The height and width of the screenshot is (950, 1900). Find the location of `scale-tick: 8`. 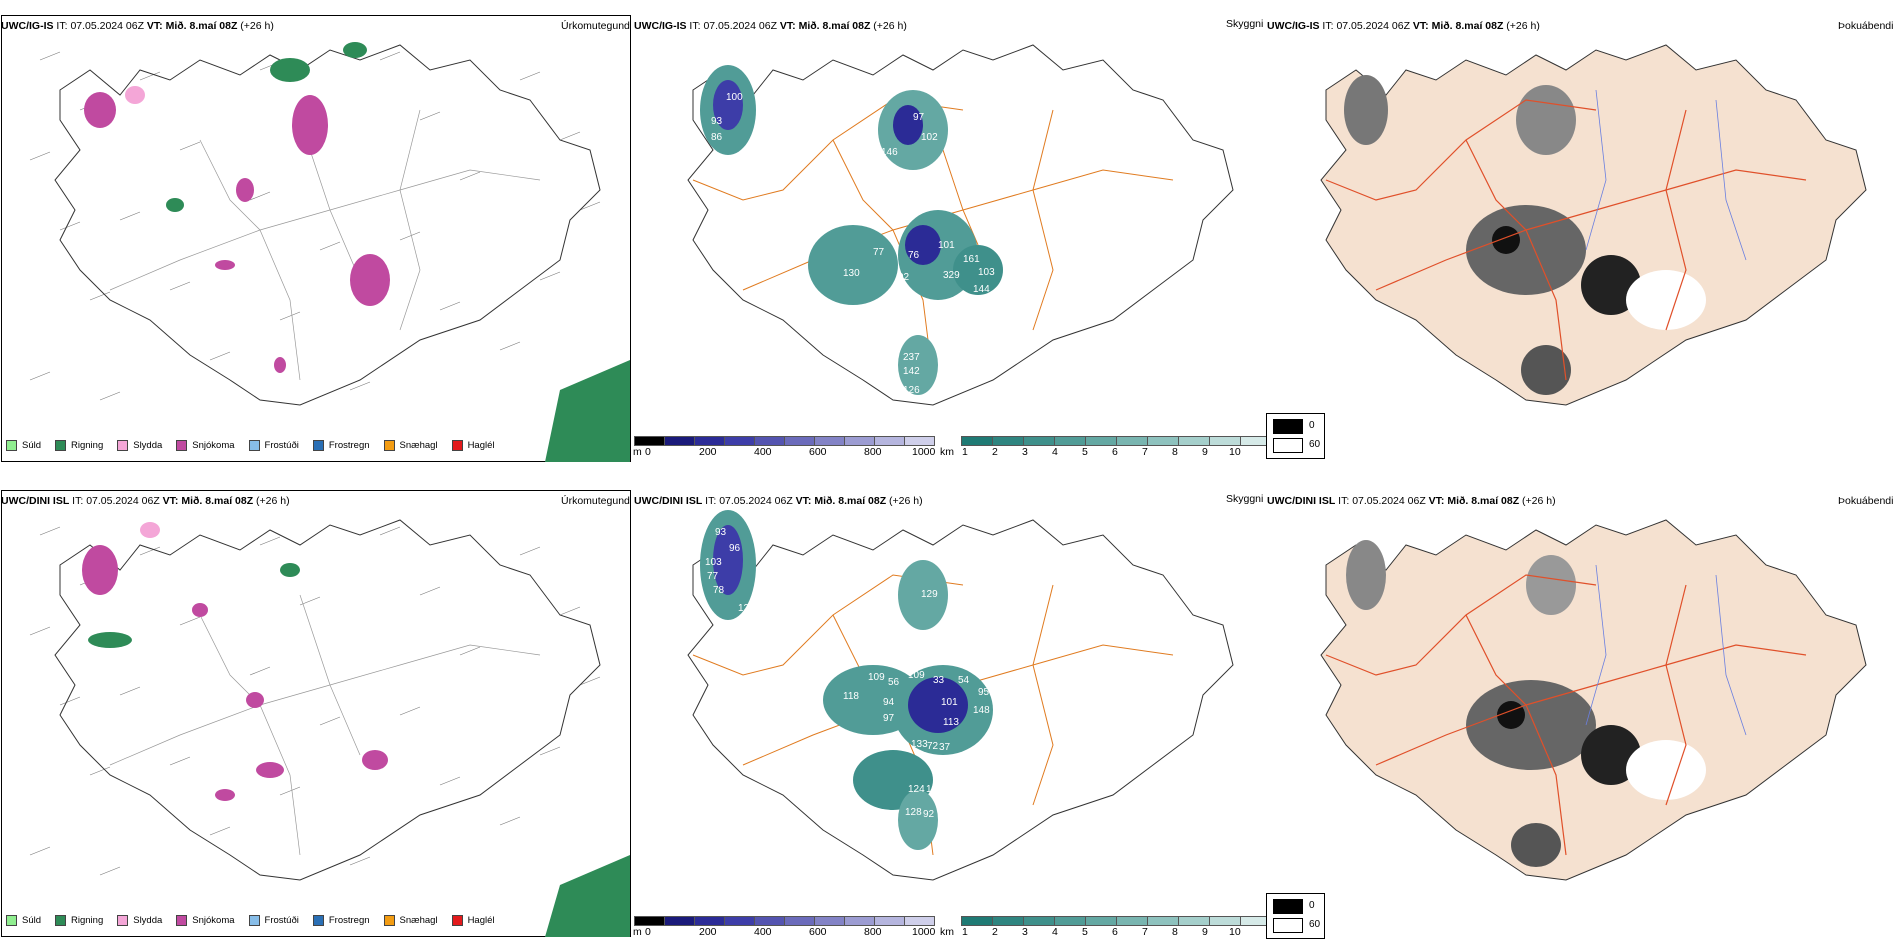

scale-tick: 8 is located at coordinates (1175, 932).